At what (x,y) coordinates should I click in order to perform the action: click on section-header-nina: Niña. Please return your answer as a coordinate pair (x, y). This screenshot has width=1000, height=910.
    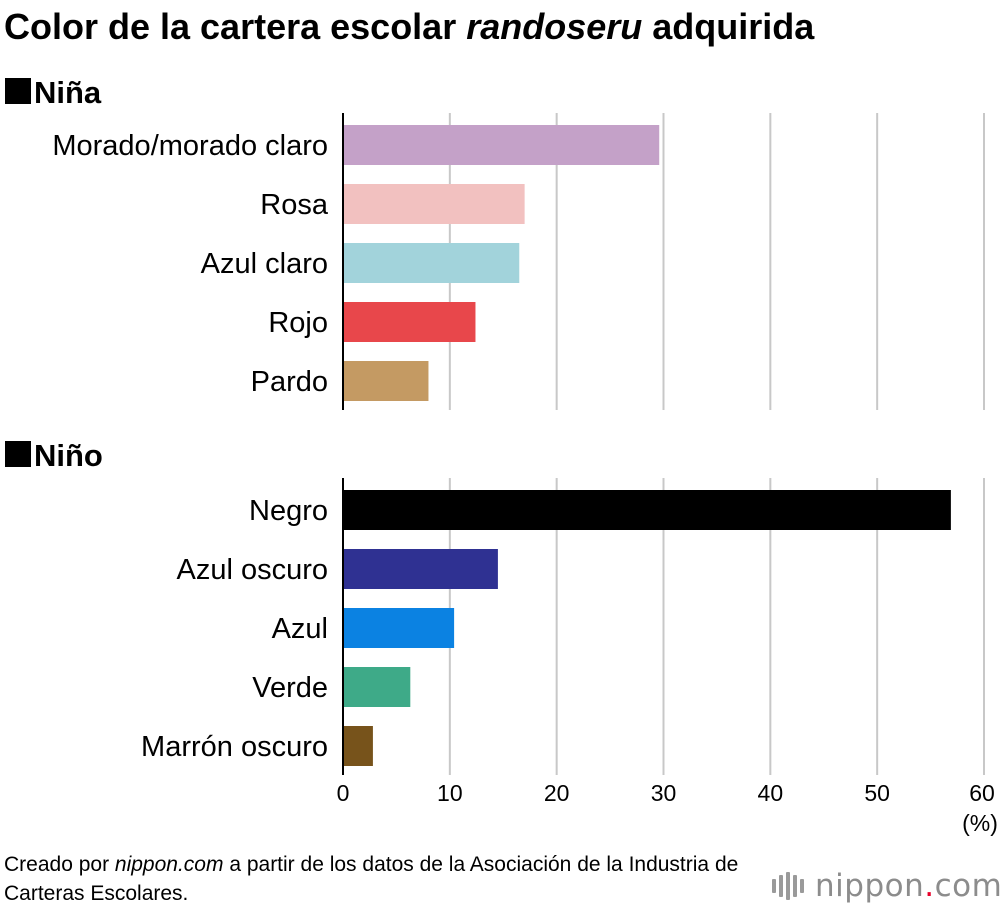
    Looking at the image, I should click on (53, 92).